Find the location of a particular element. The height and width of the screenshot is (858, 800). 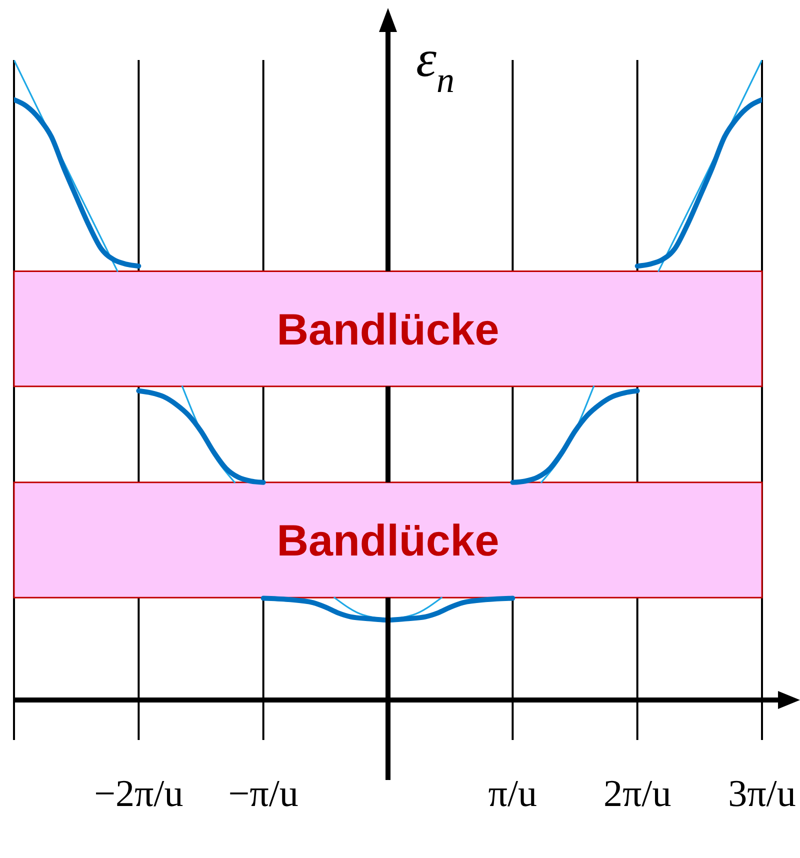

x-tick-label: −2π/u is located at coordinates (139, 794).